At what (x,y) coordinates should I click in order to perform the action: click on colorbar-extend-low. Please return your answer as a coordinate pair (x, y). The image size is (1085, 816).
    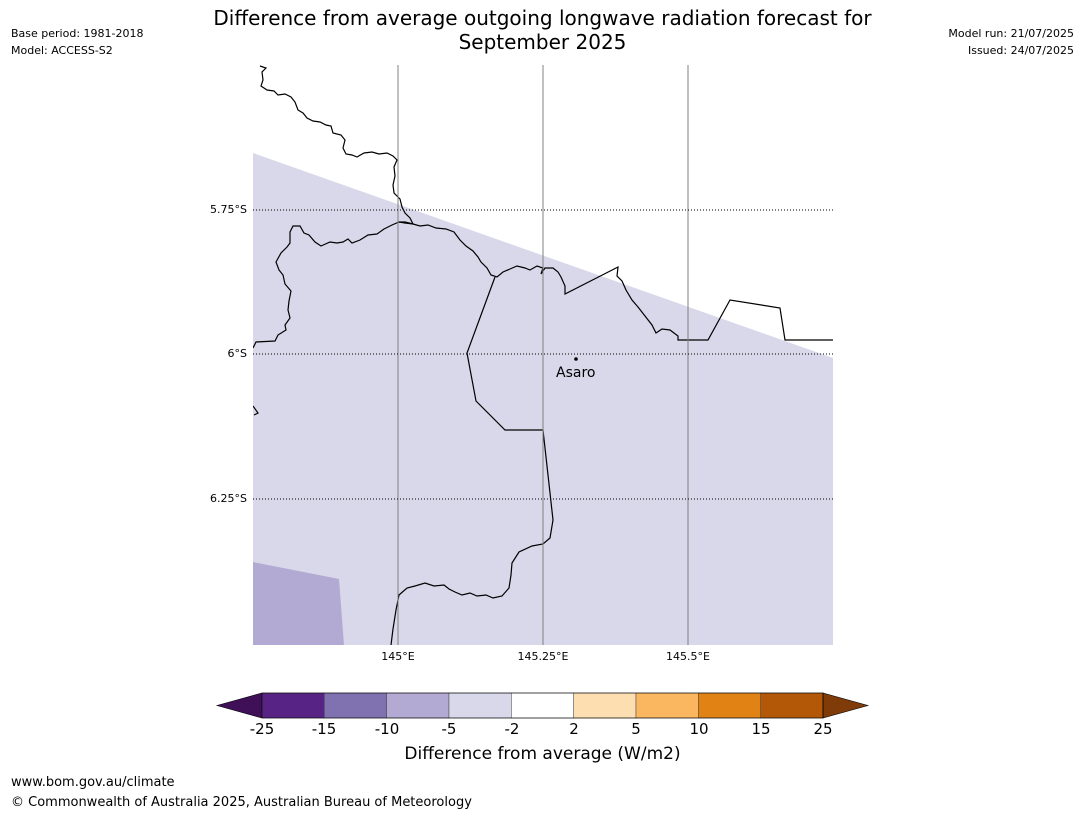
    Looking at the image, I should click on (239, 705).